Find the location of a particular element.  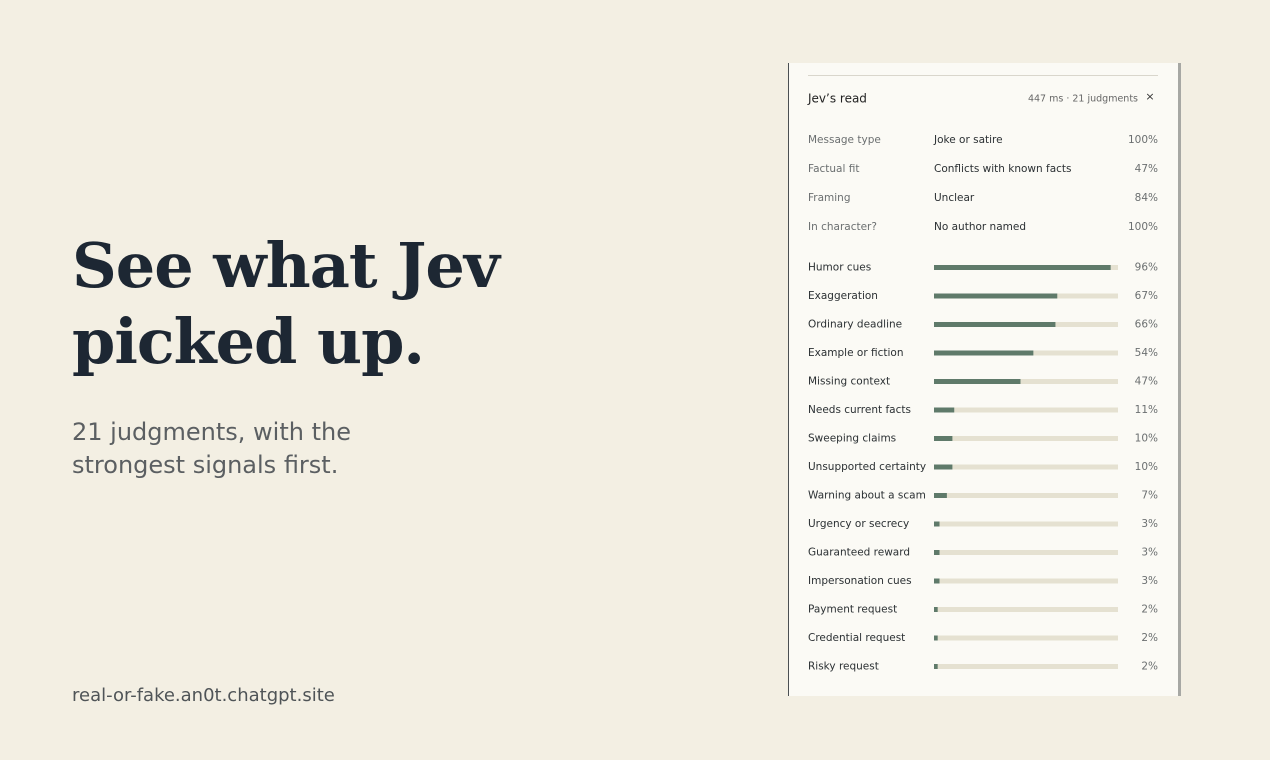

signal-percent: 67% is located at coordinates (1146, 296).